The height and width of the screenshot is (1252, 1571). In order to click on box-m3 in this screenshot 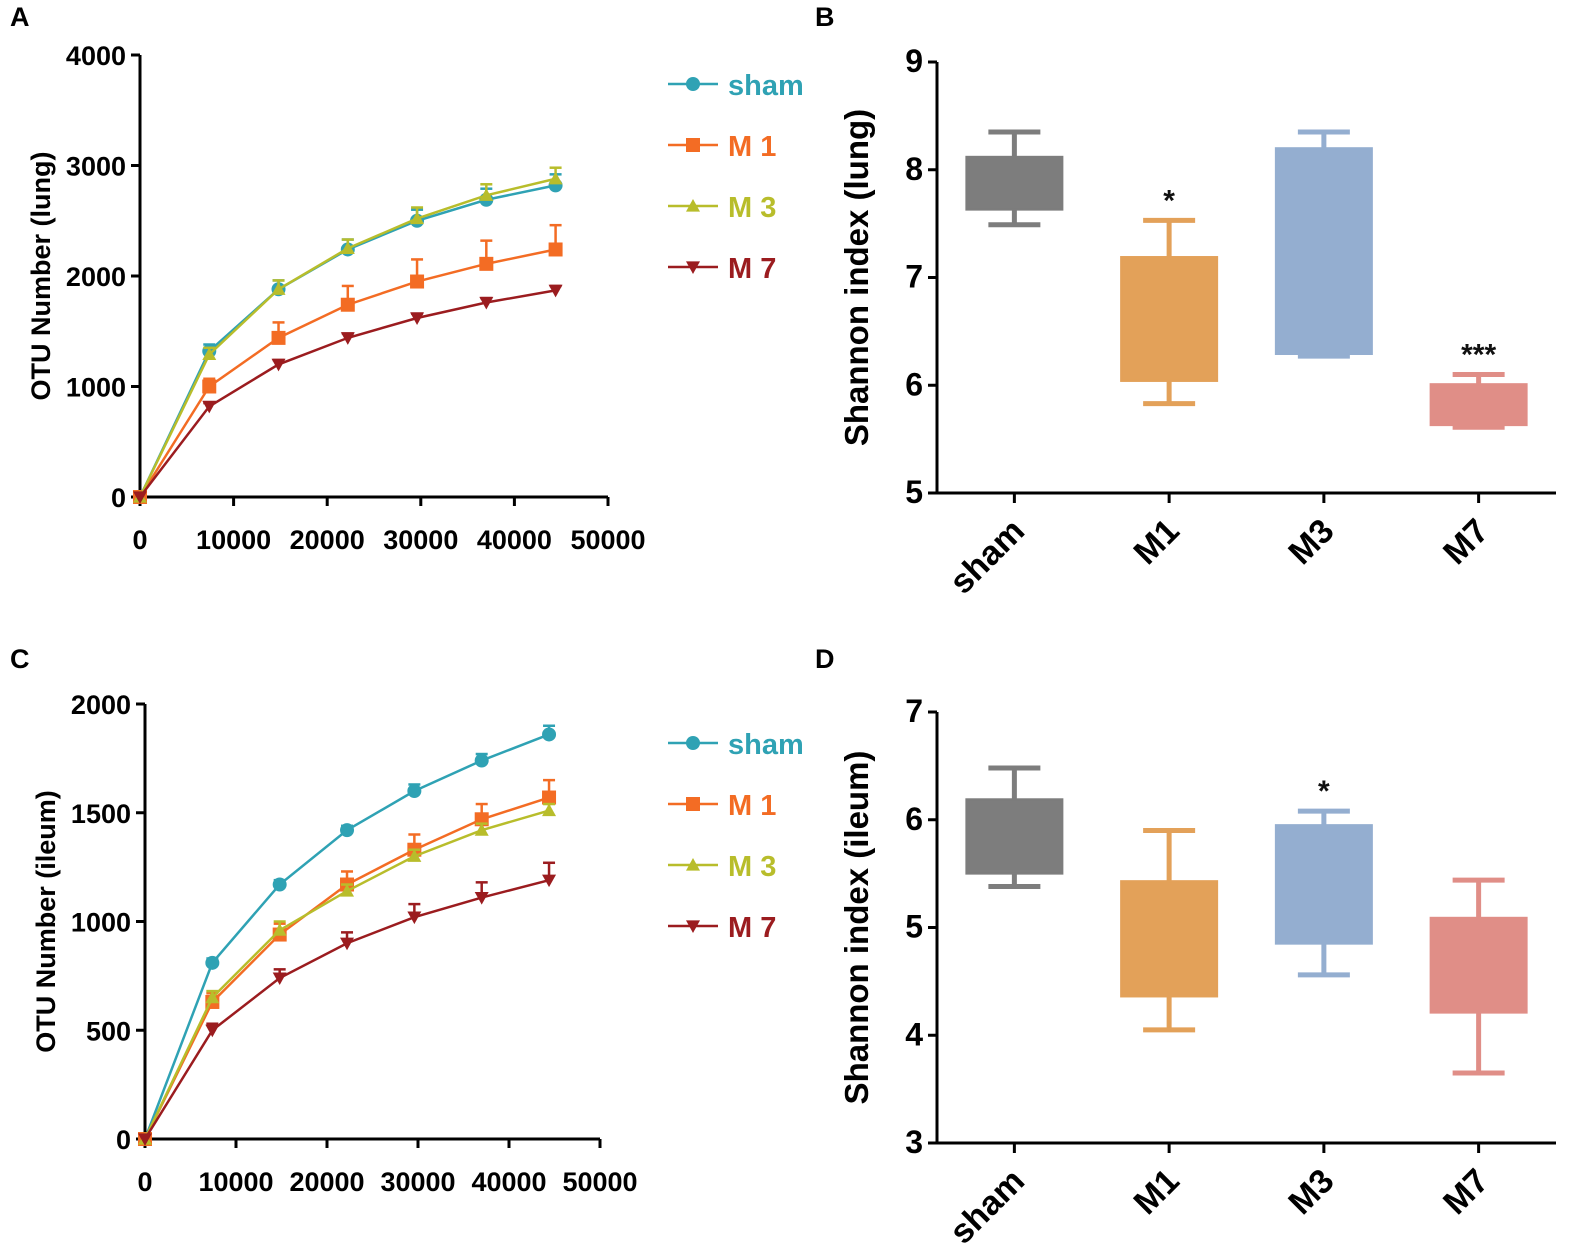, I will do `click(1323, 244)`.